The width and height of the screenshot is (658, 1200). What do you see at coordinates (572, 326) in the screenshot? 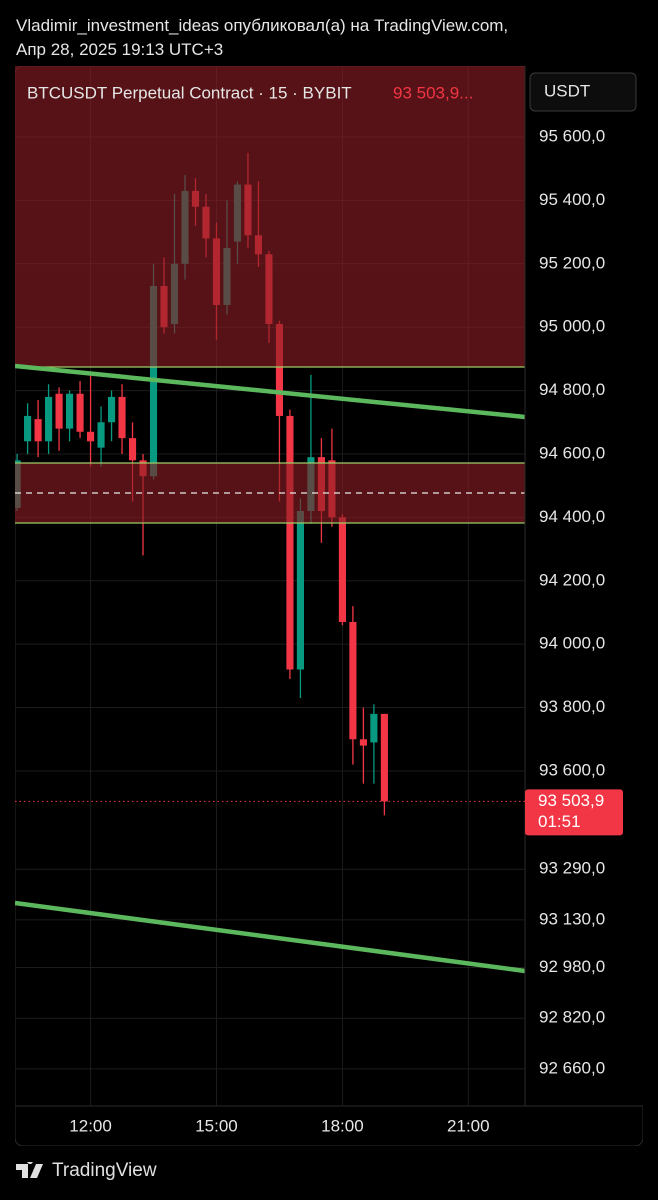
I see `y-tick-label: 95 000,0` at bounding box center [572, 326].